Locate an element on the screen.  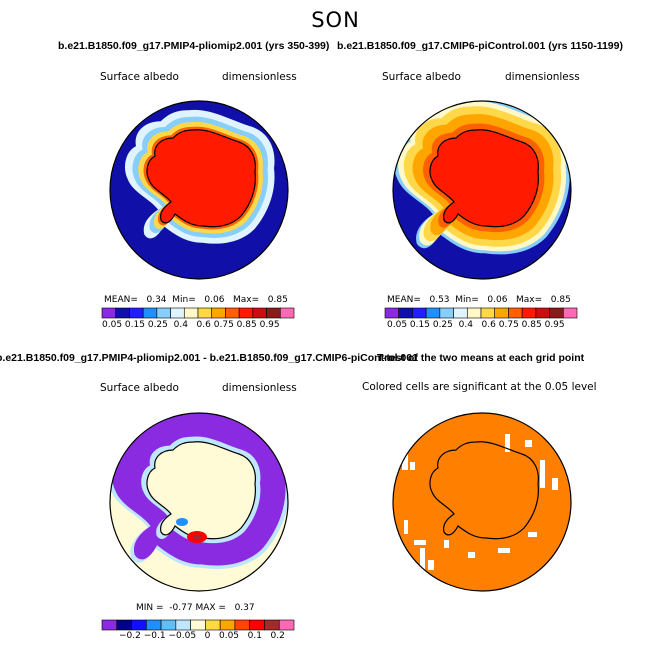
panel1-tick: 0.6 is located at coordinates (203, 325).